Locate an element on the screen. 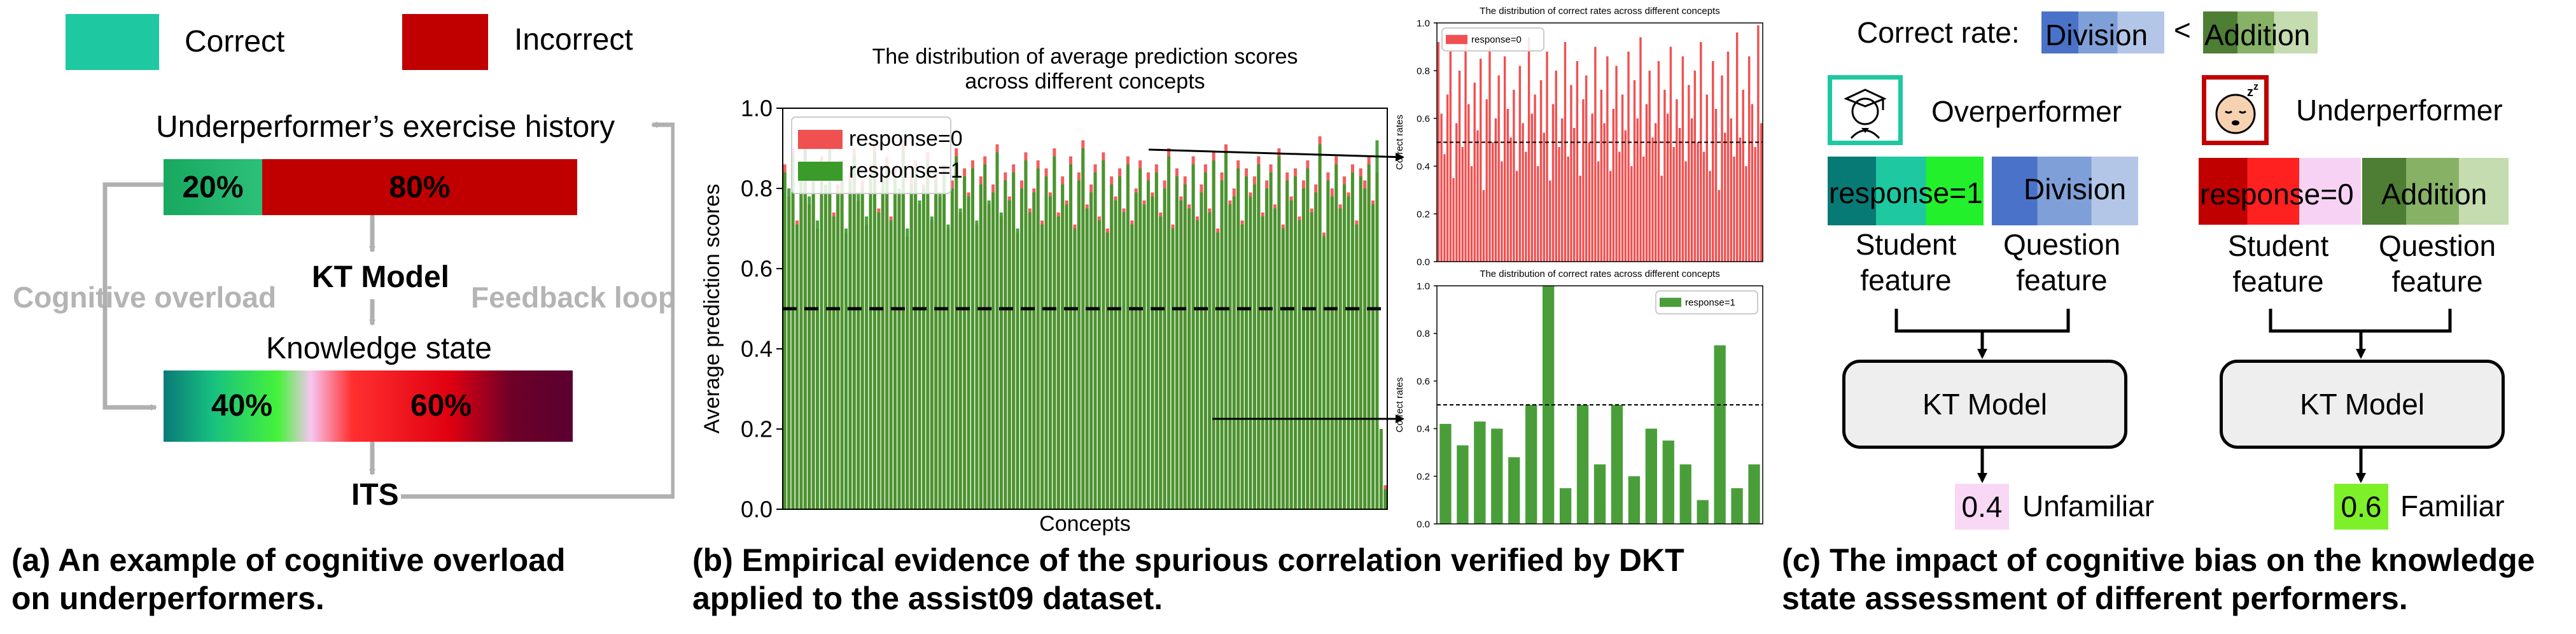 The image size is (2576, 634). panel-c-merge-lines is located at coordinates (2173, 396).